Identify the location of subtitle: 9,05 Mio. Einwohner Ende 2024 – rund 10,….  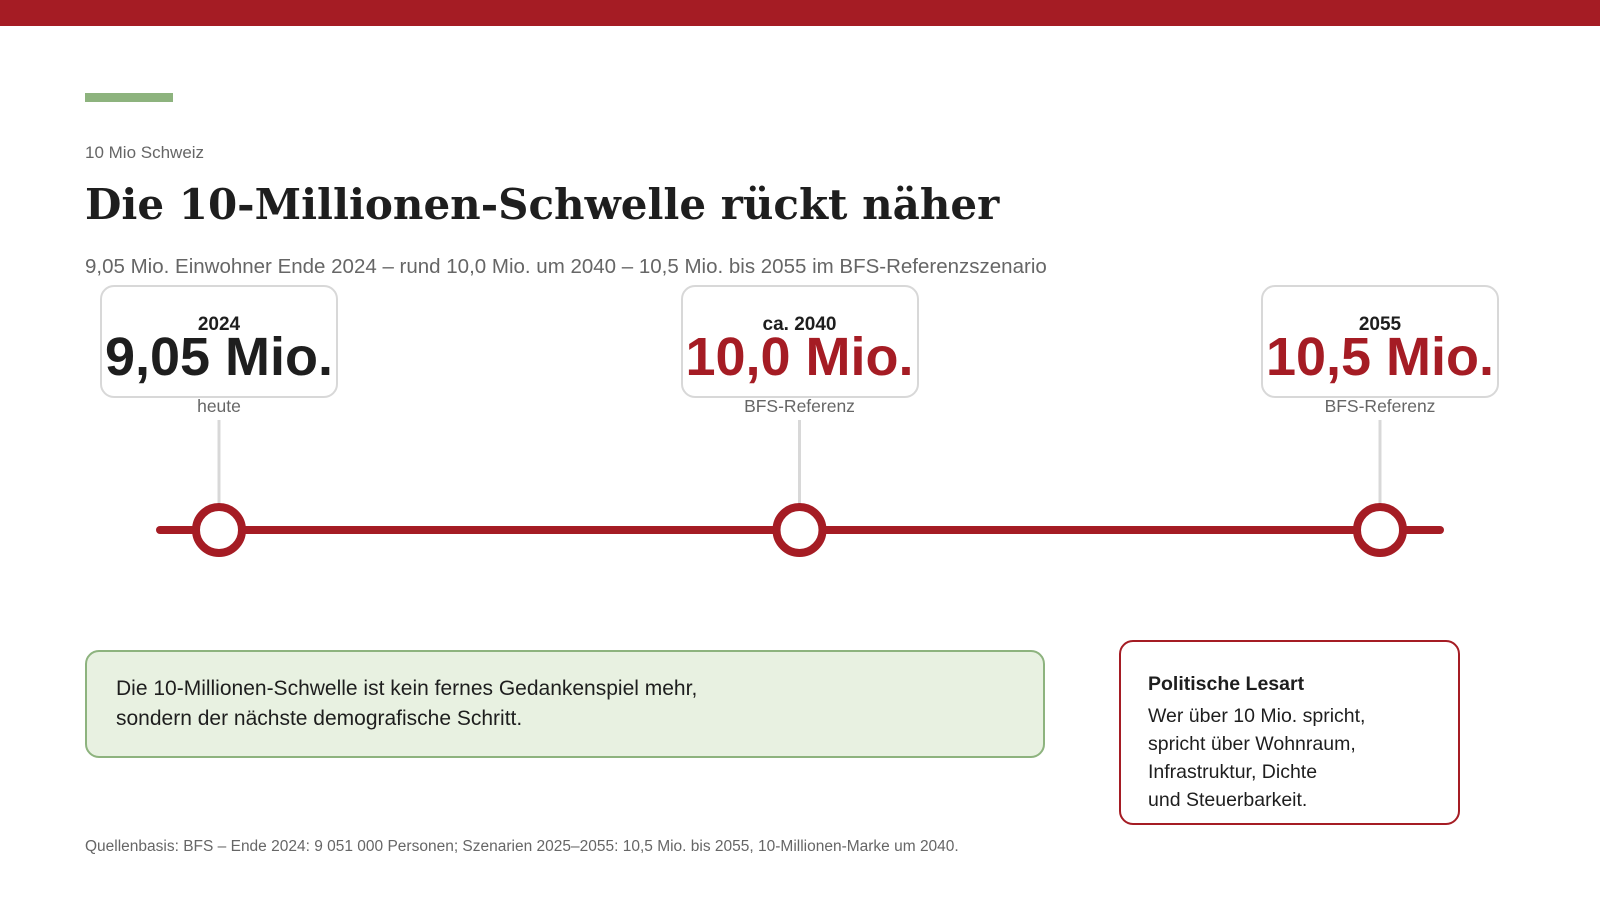
(566, 266).